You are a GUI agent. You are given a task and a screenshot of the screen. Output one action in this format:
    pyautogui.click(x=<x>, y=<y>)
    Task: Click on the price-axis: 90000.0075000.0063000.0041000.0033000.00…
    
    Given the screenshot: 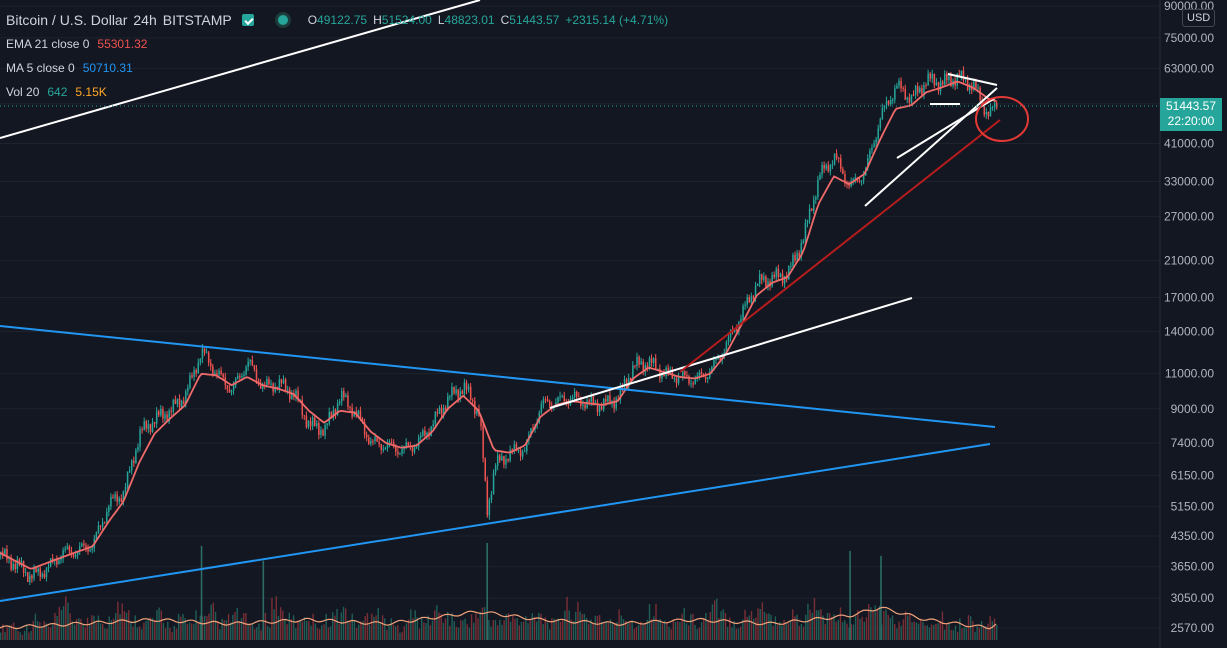 What is the action you would take?
    pyautogui.click(x=1189, y=317)
    